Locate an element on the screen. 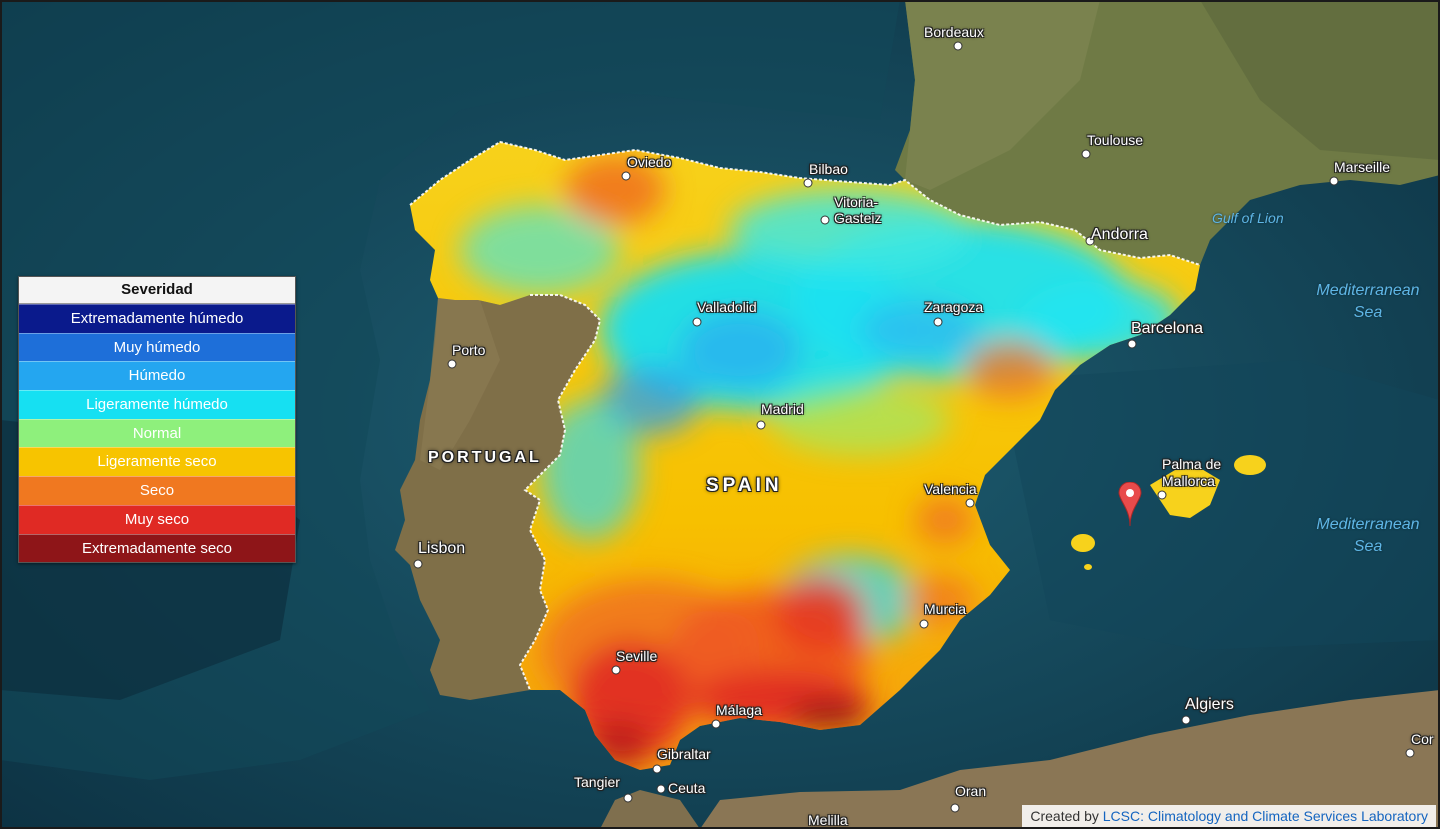 The height and width of the screenshot is (829, 1440). legend-item: Seco is located at coordinates (157, 490).